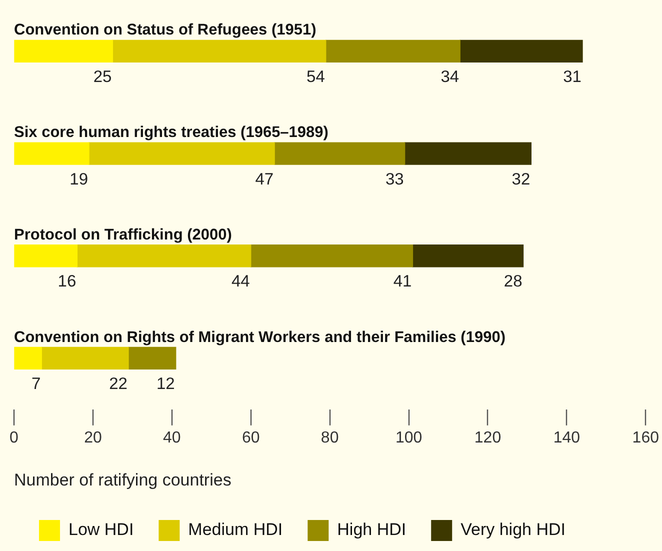 Image resolution: width=662 pixels, height=551 pixels. What do you see at coordinates (572, 77) in the screenshot?
I see `data-label: 31` at bounding box center [572, 77].